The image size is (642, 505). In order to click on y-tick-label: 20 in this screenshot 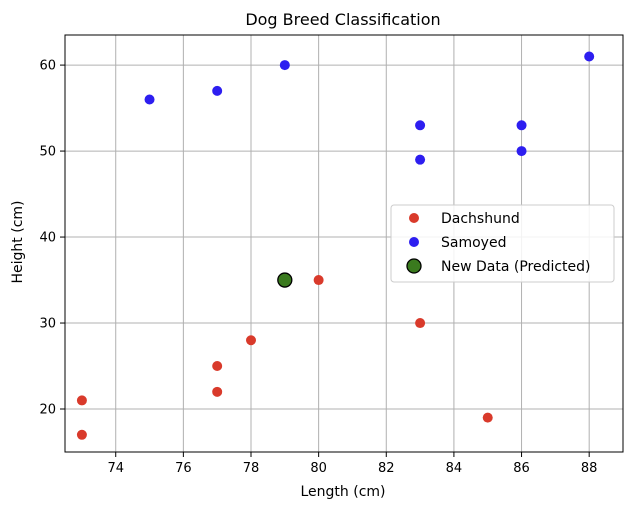, I will do `click(47, 410)`.